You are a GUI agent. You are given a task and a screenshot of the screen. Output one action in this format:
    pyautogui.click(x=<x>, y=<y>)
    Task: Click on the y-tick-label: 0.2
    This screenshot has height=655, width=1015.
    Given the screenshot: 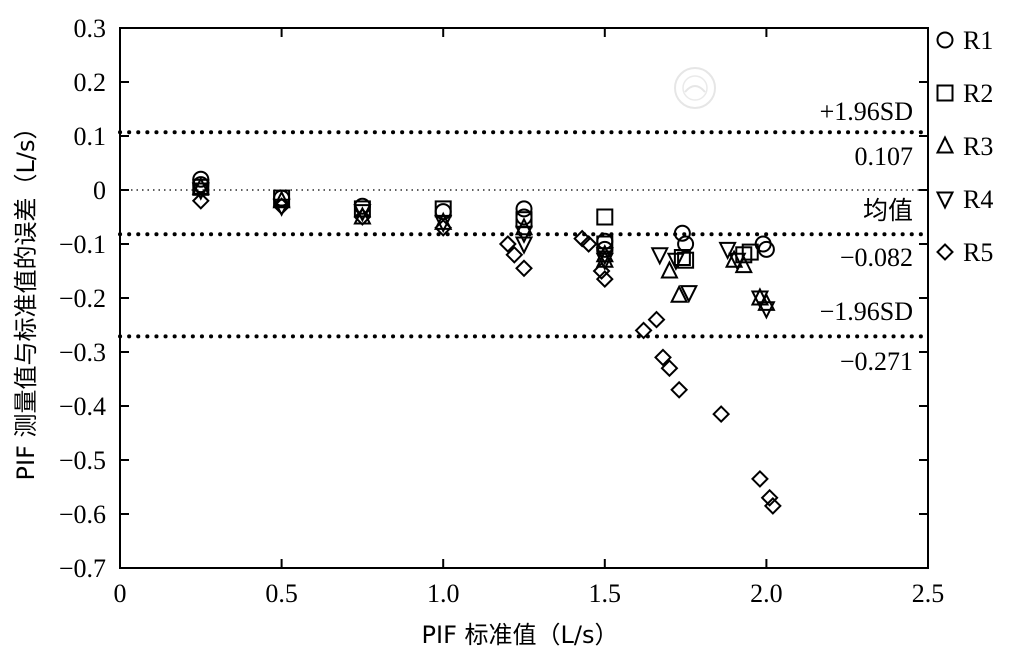 What is the action you would take?
    pyautogui.click(x=90, y=82)
    